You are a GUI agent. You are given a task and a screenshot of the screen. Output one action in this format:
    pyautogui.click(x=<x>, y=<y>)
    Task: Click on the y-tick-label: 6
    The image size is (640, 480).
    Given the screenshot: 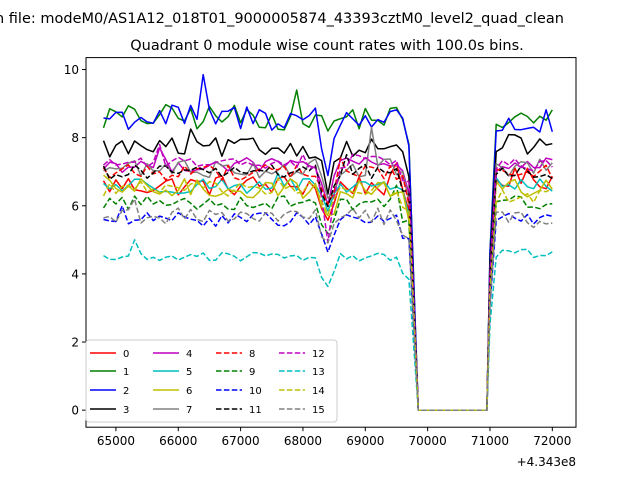 What is the action you would take?
    pyautogui.click(x=75, y=206)
    